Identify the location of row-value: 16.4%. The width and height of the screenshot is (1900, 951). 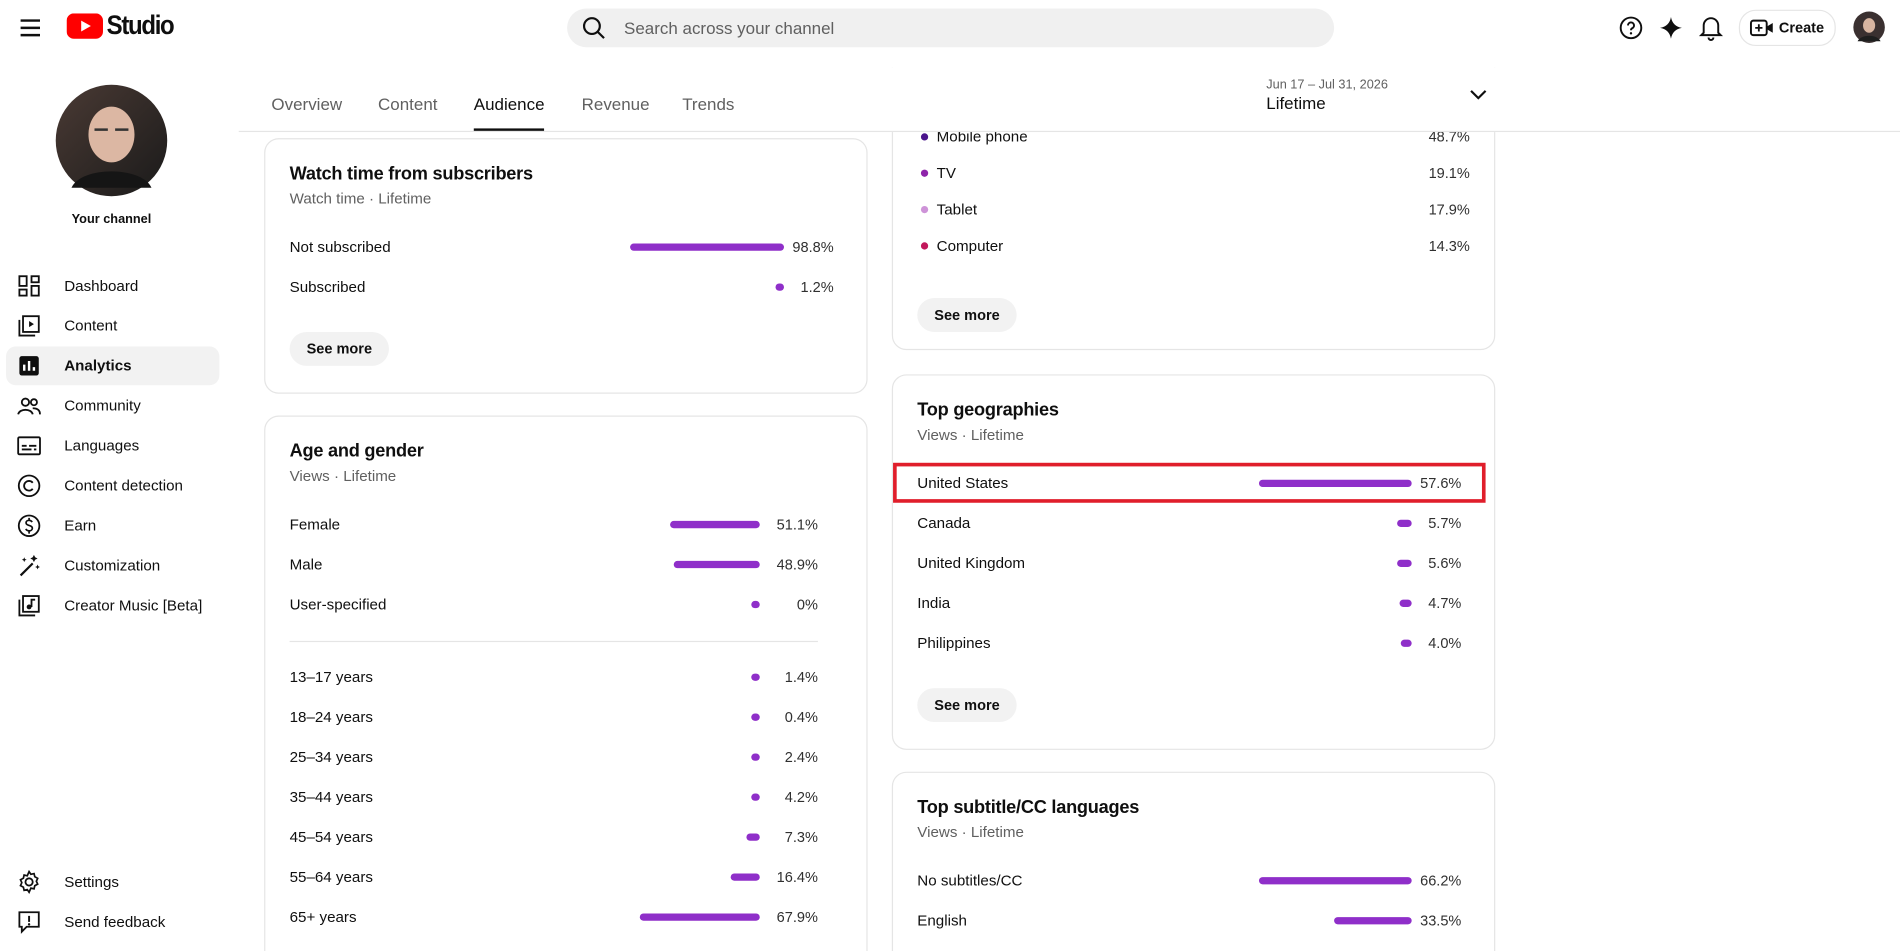
(797, 876).